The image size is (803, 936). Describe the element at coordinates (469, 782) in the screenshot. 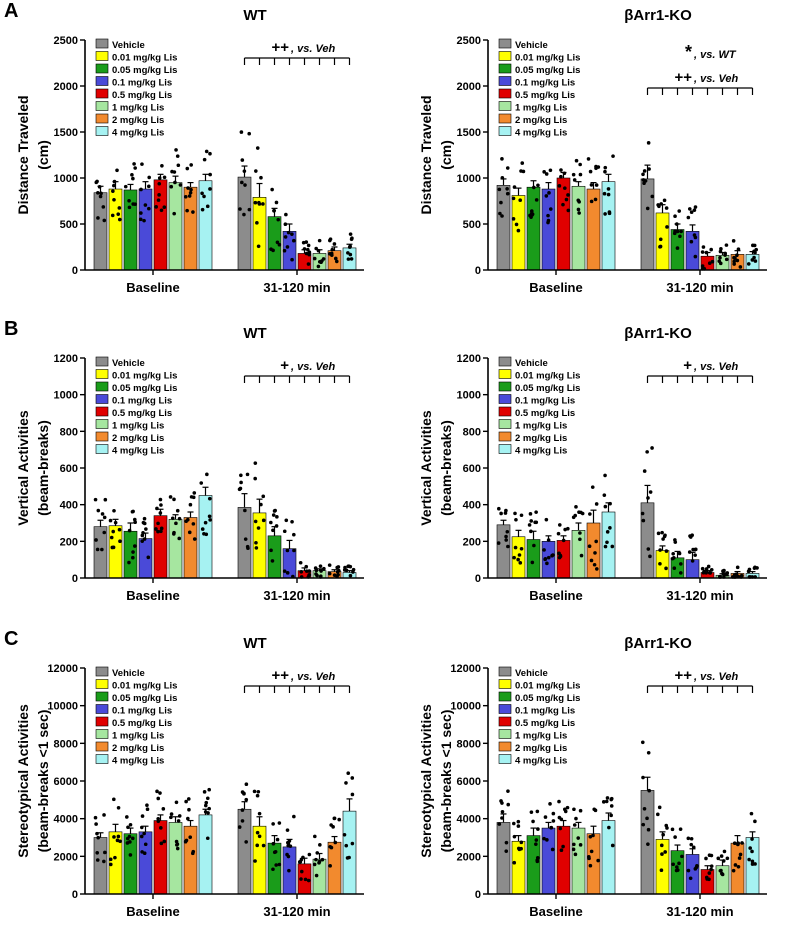

I see `y-tick-label: 6000` at that location.